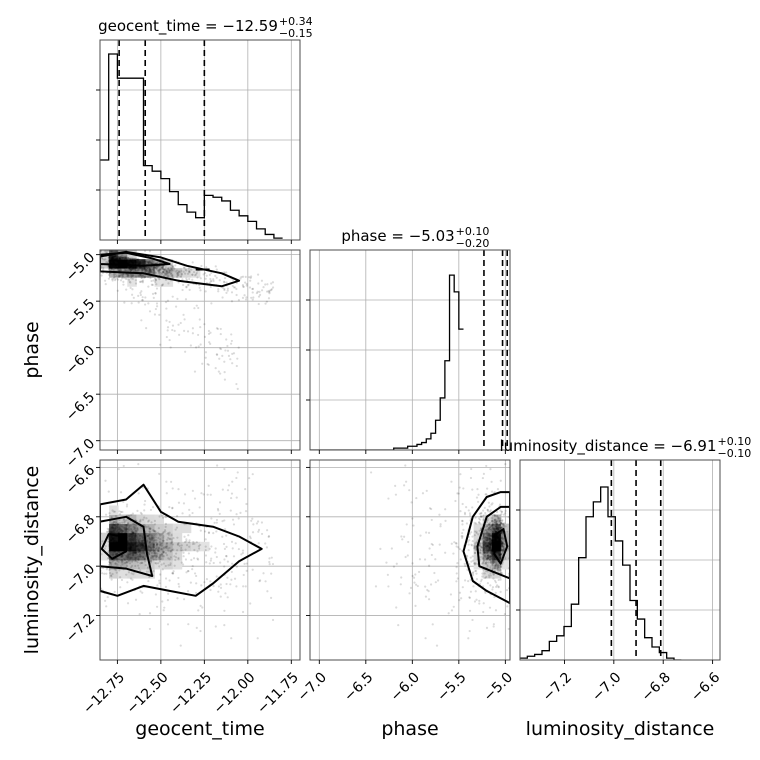  What do you see at coordinates (80, 479) in the screenshot?
I see `y-tick-label: −6.6` at bounding box center [80, 479].